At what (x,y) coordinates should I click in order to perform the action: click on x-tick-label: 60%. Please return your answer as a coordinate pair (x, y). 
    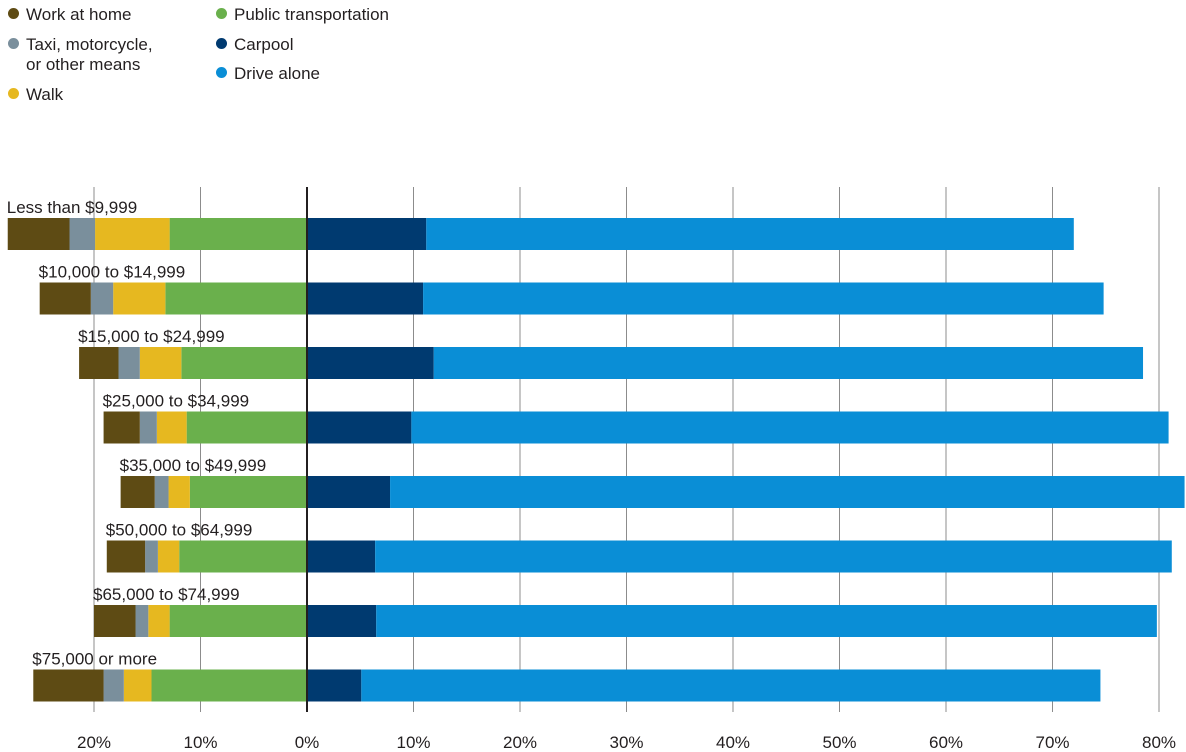
    Looking at the image, I should click on (946, 742).